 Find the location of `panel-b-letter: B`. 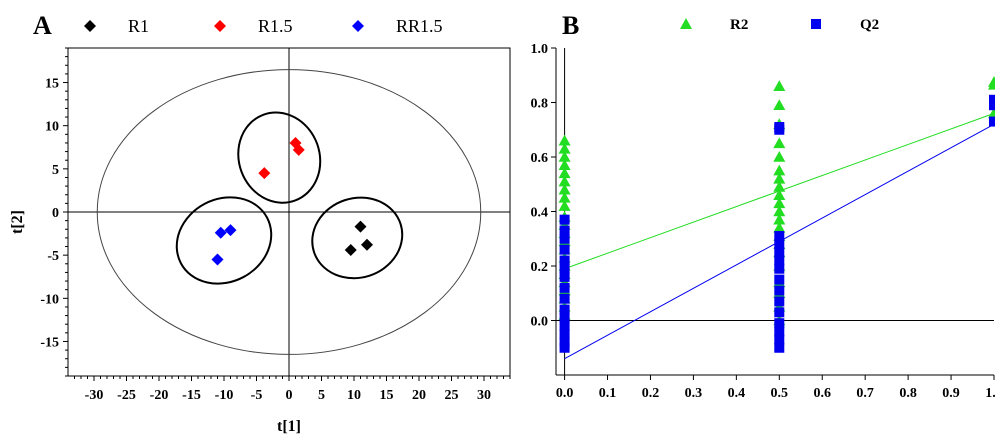

panel-b-letter: B is located at coordinates (570, 25).